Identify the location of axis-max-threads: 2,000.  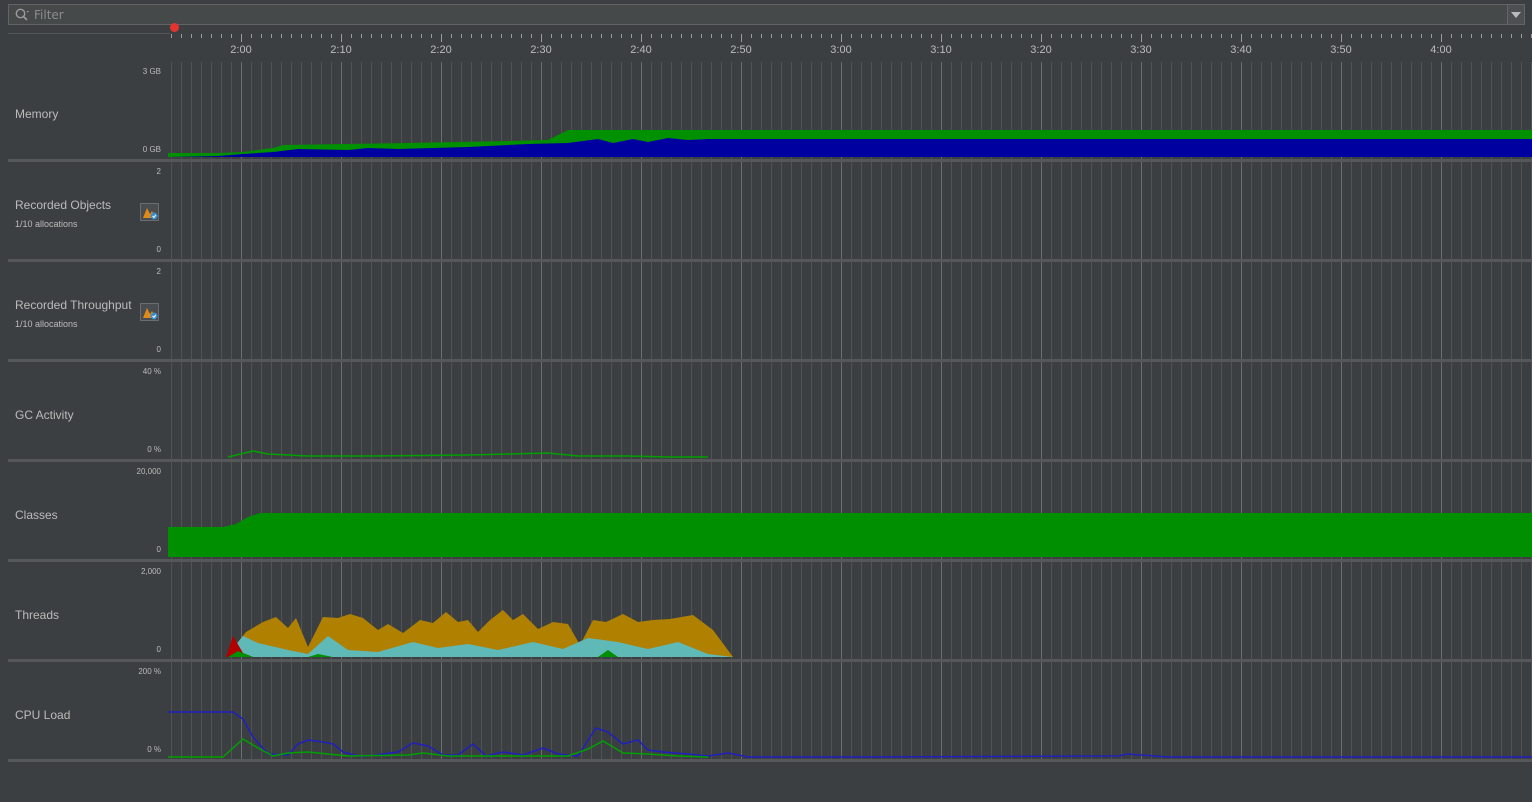
(150, 571).